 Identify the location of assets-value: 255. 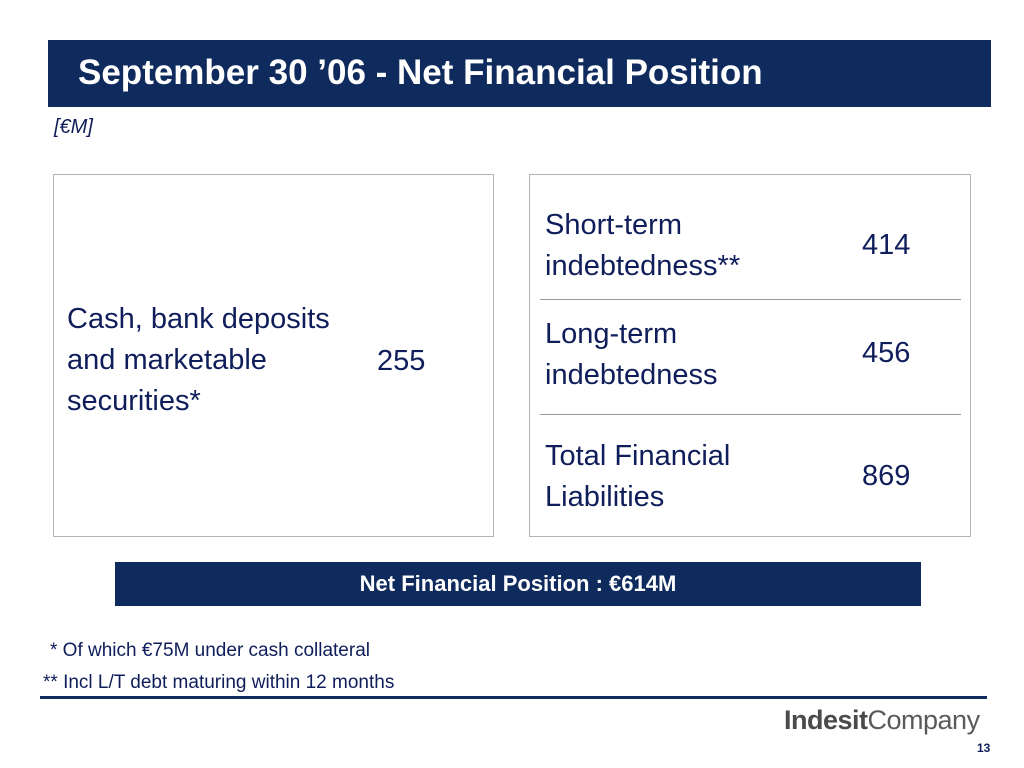
(401, 361).